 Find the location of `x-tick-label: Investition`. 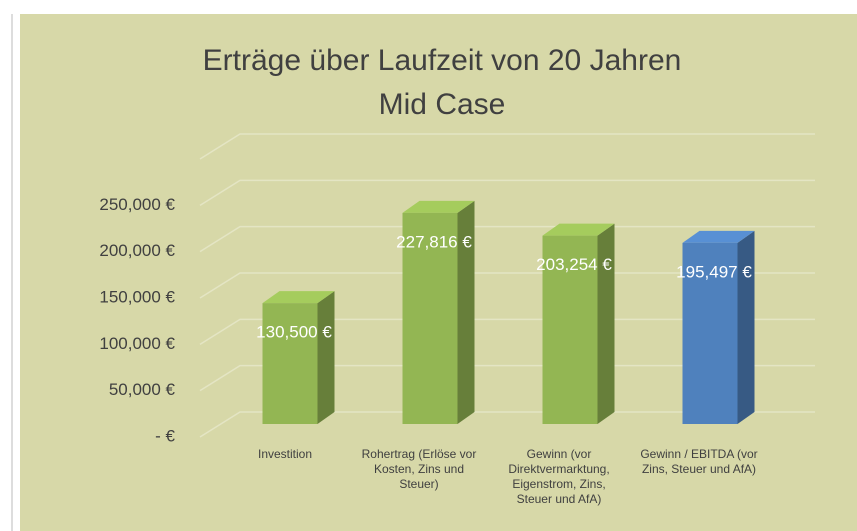

x-tick-label: Investition is located at coordinates (285, 454).